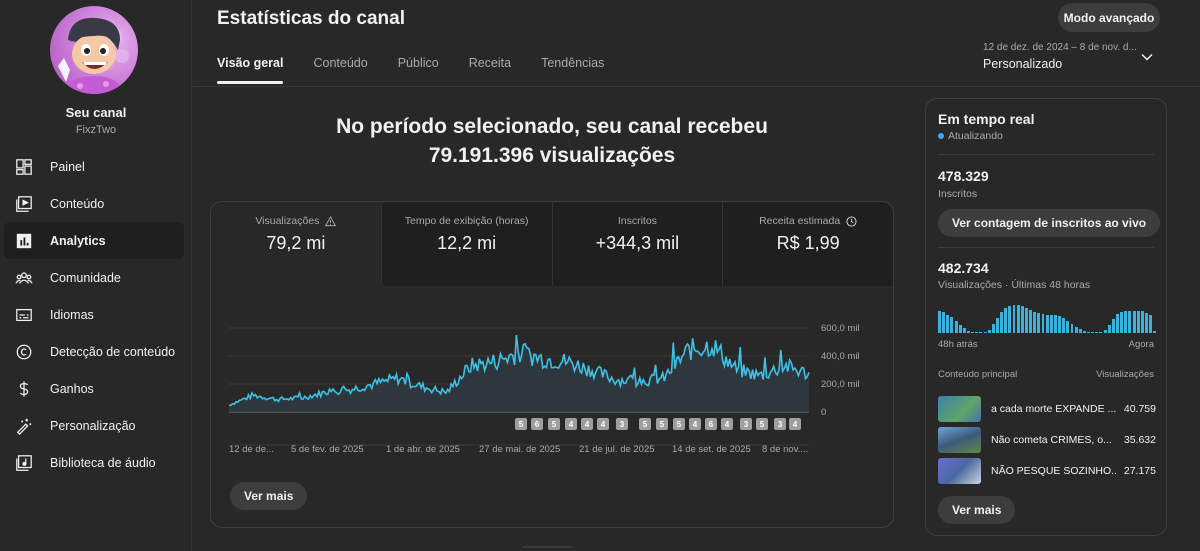 The height and width of the screenshot is (551, 1200). Describe the element at coordinates (94, 50) in the screenshot. I see `channel-avatar` at that location.